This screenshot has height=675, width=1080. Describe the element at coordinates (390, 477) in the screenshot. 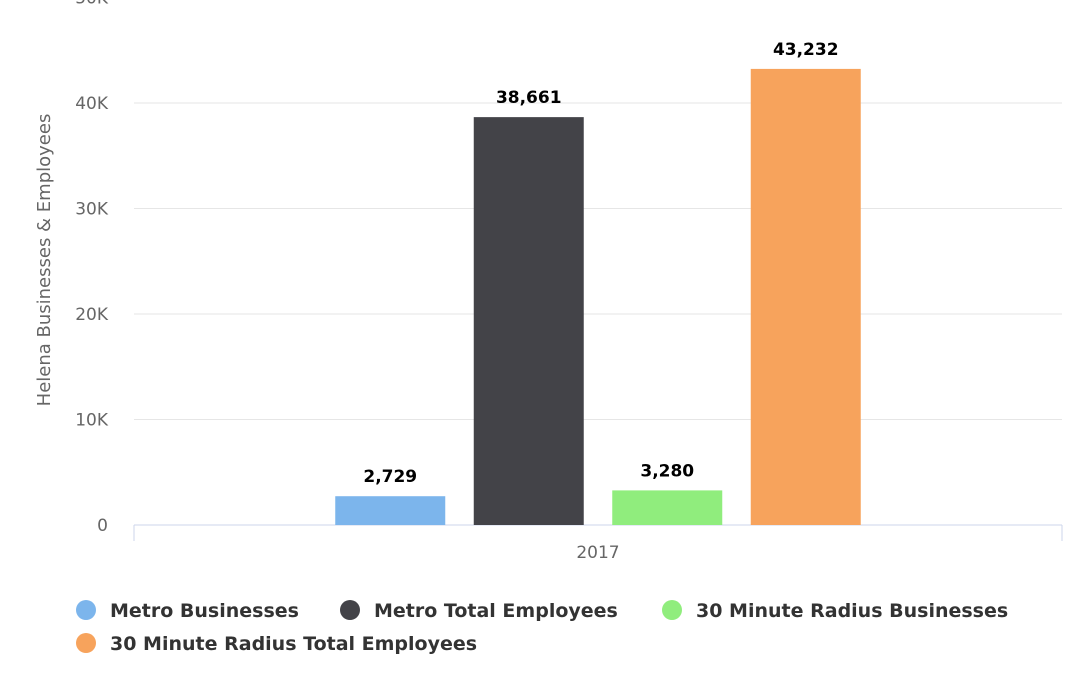

I see `data-label: 2,729` at that location.